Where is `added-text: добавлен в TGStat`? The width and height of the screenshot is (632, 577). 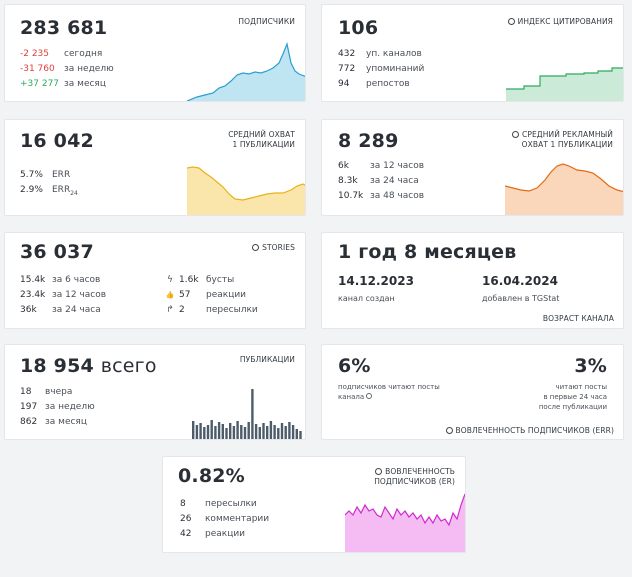
added-text: добавлен в TGStat is located at coordinates (521, 298).